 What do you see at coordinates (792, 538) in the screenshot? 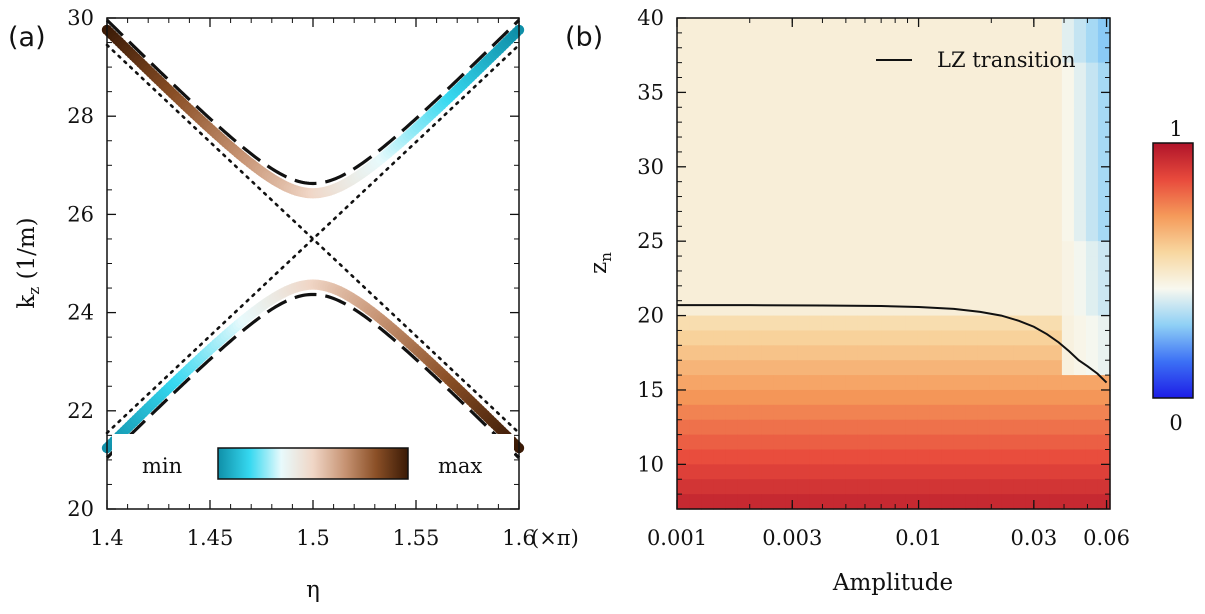
I see `x-tick-label: 0.003` at bounding box center [792, 538].